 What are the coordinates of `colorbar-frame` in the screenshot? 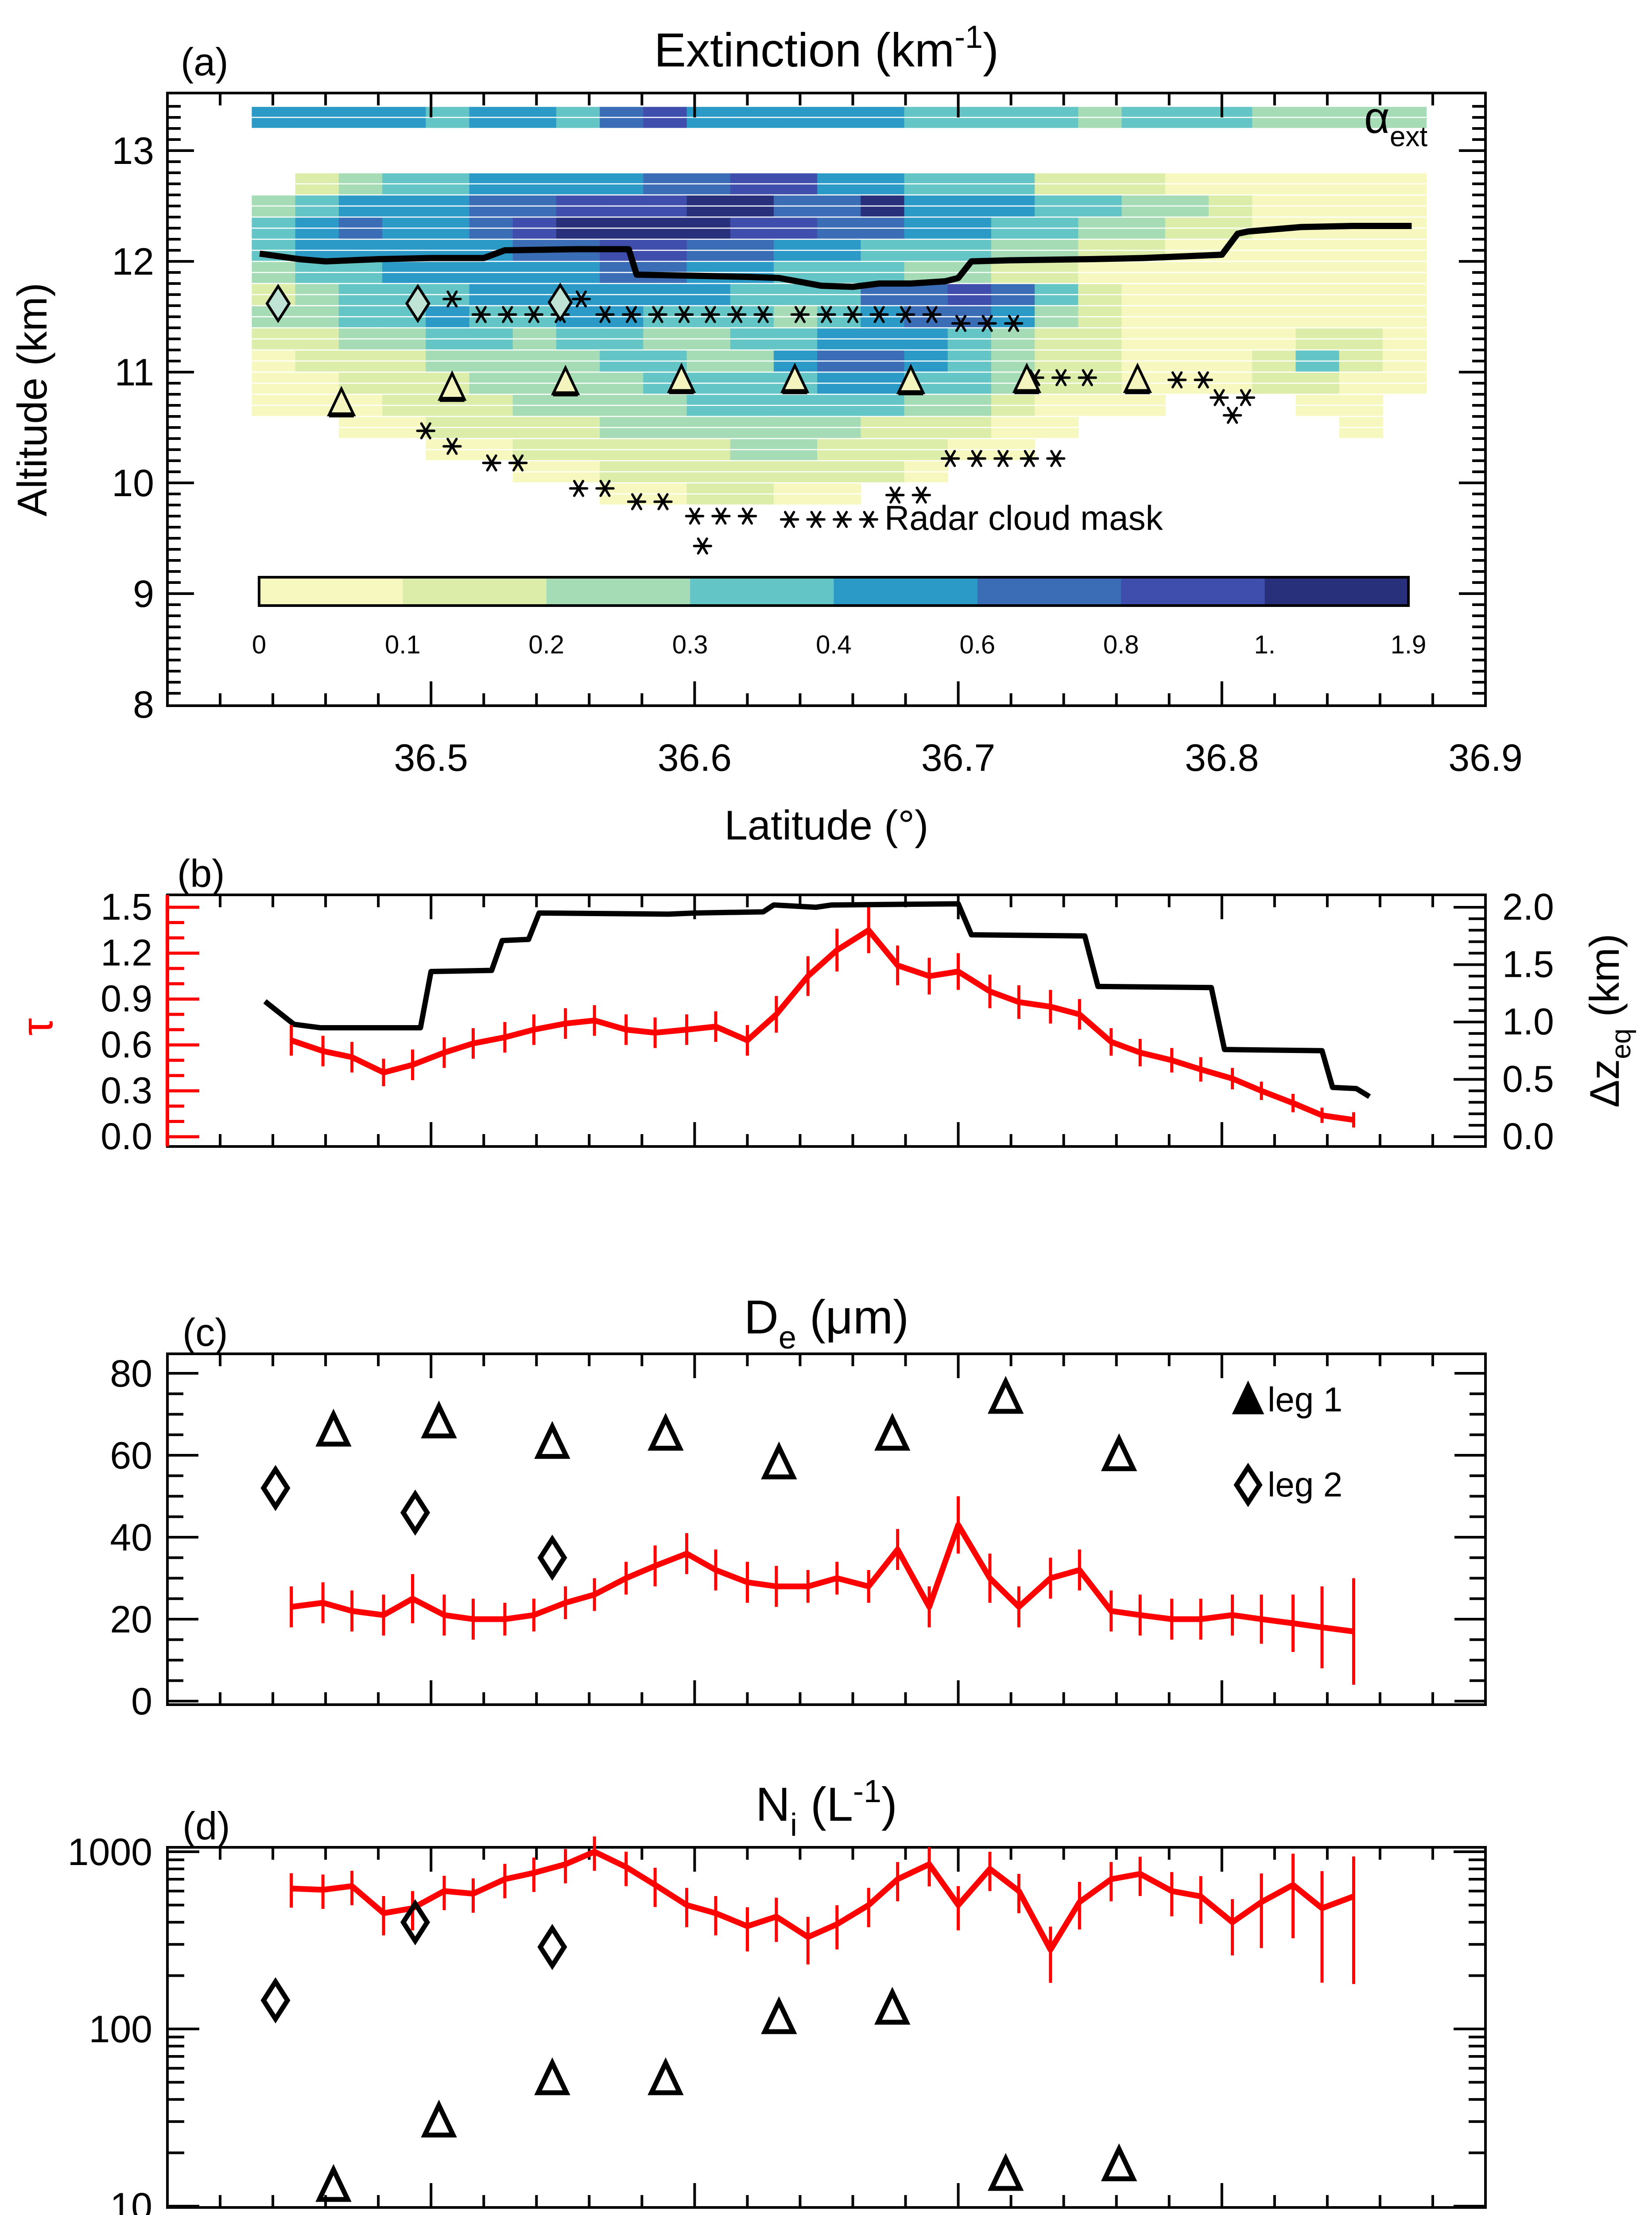 It's located at (834, 592).